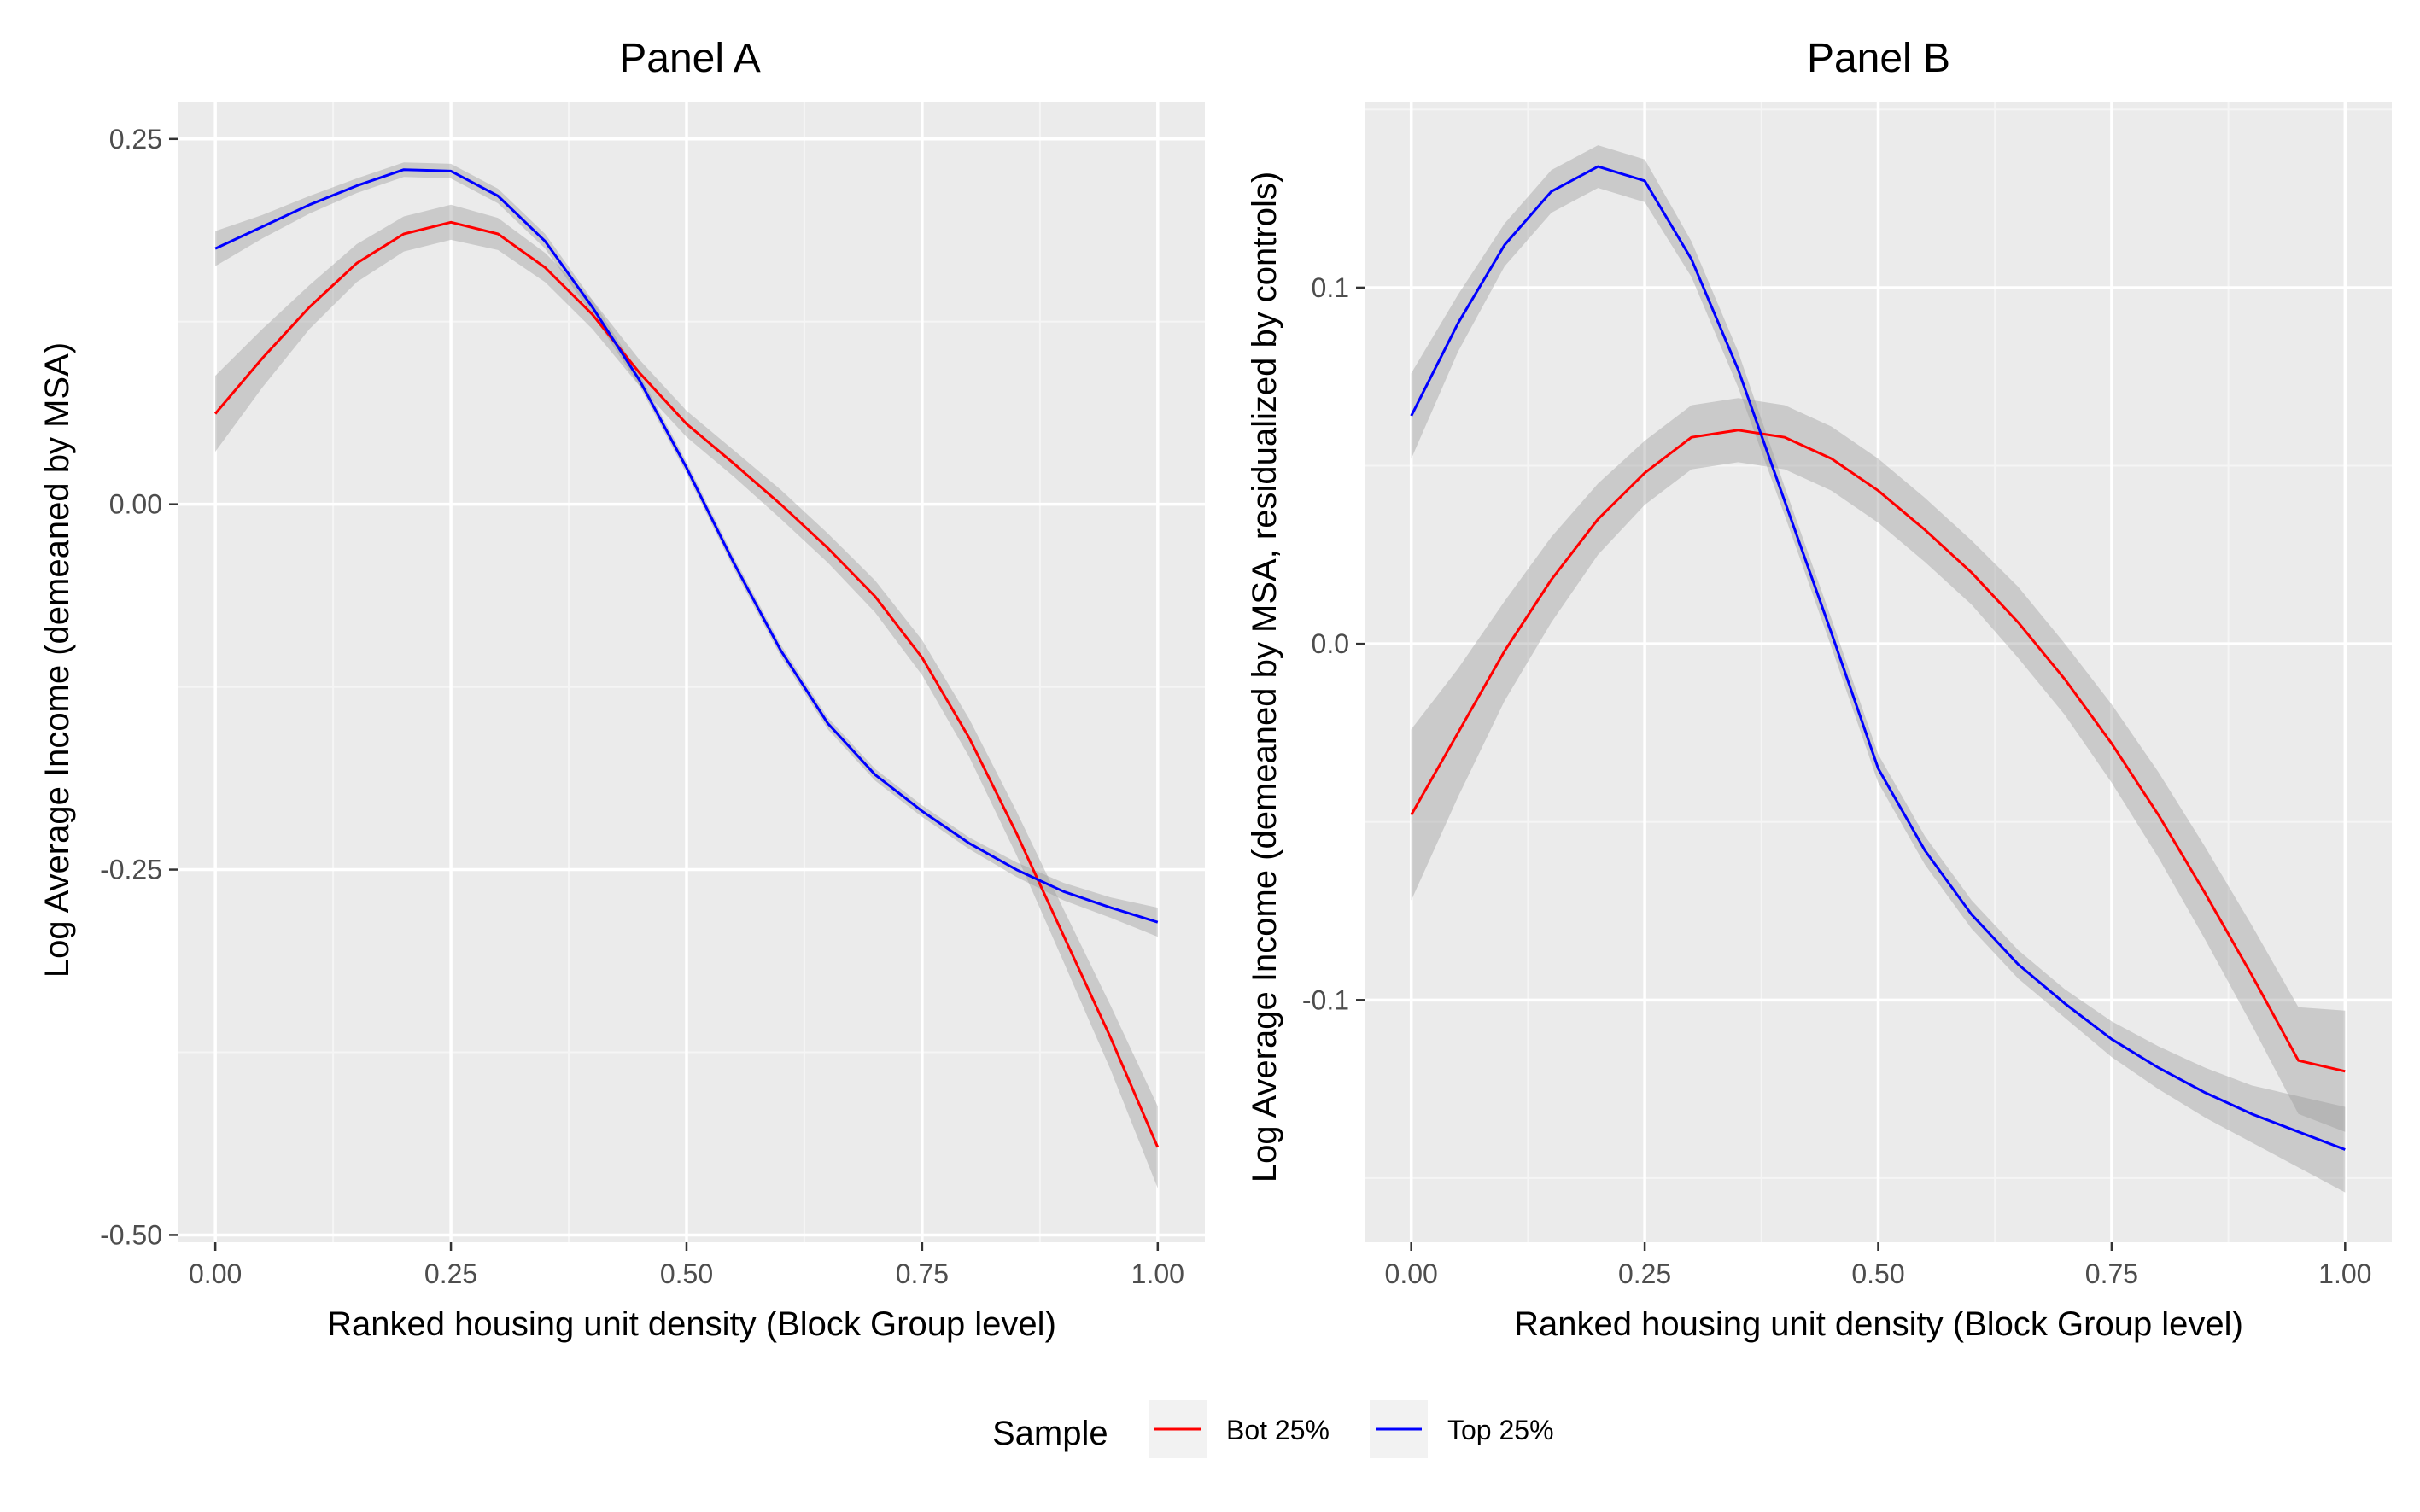 Image resolution: width=2420 pixels, height=1512 pixels. I want to click on panel-a-x-tick-labels: 0.00 0.25 0.50 0.75 1.00, so click(686, 1273).